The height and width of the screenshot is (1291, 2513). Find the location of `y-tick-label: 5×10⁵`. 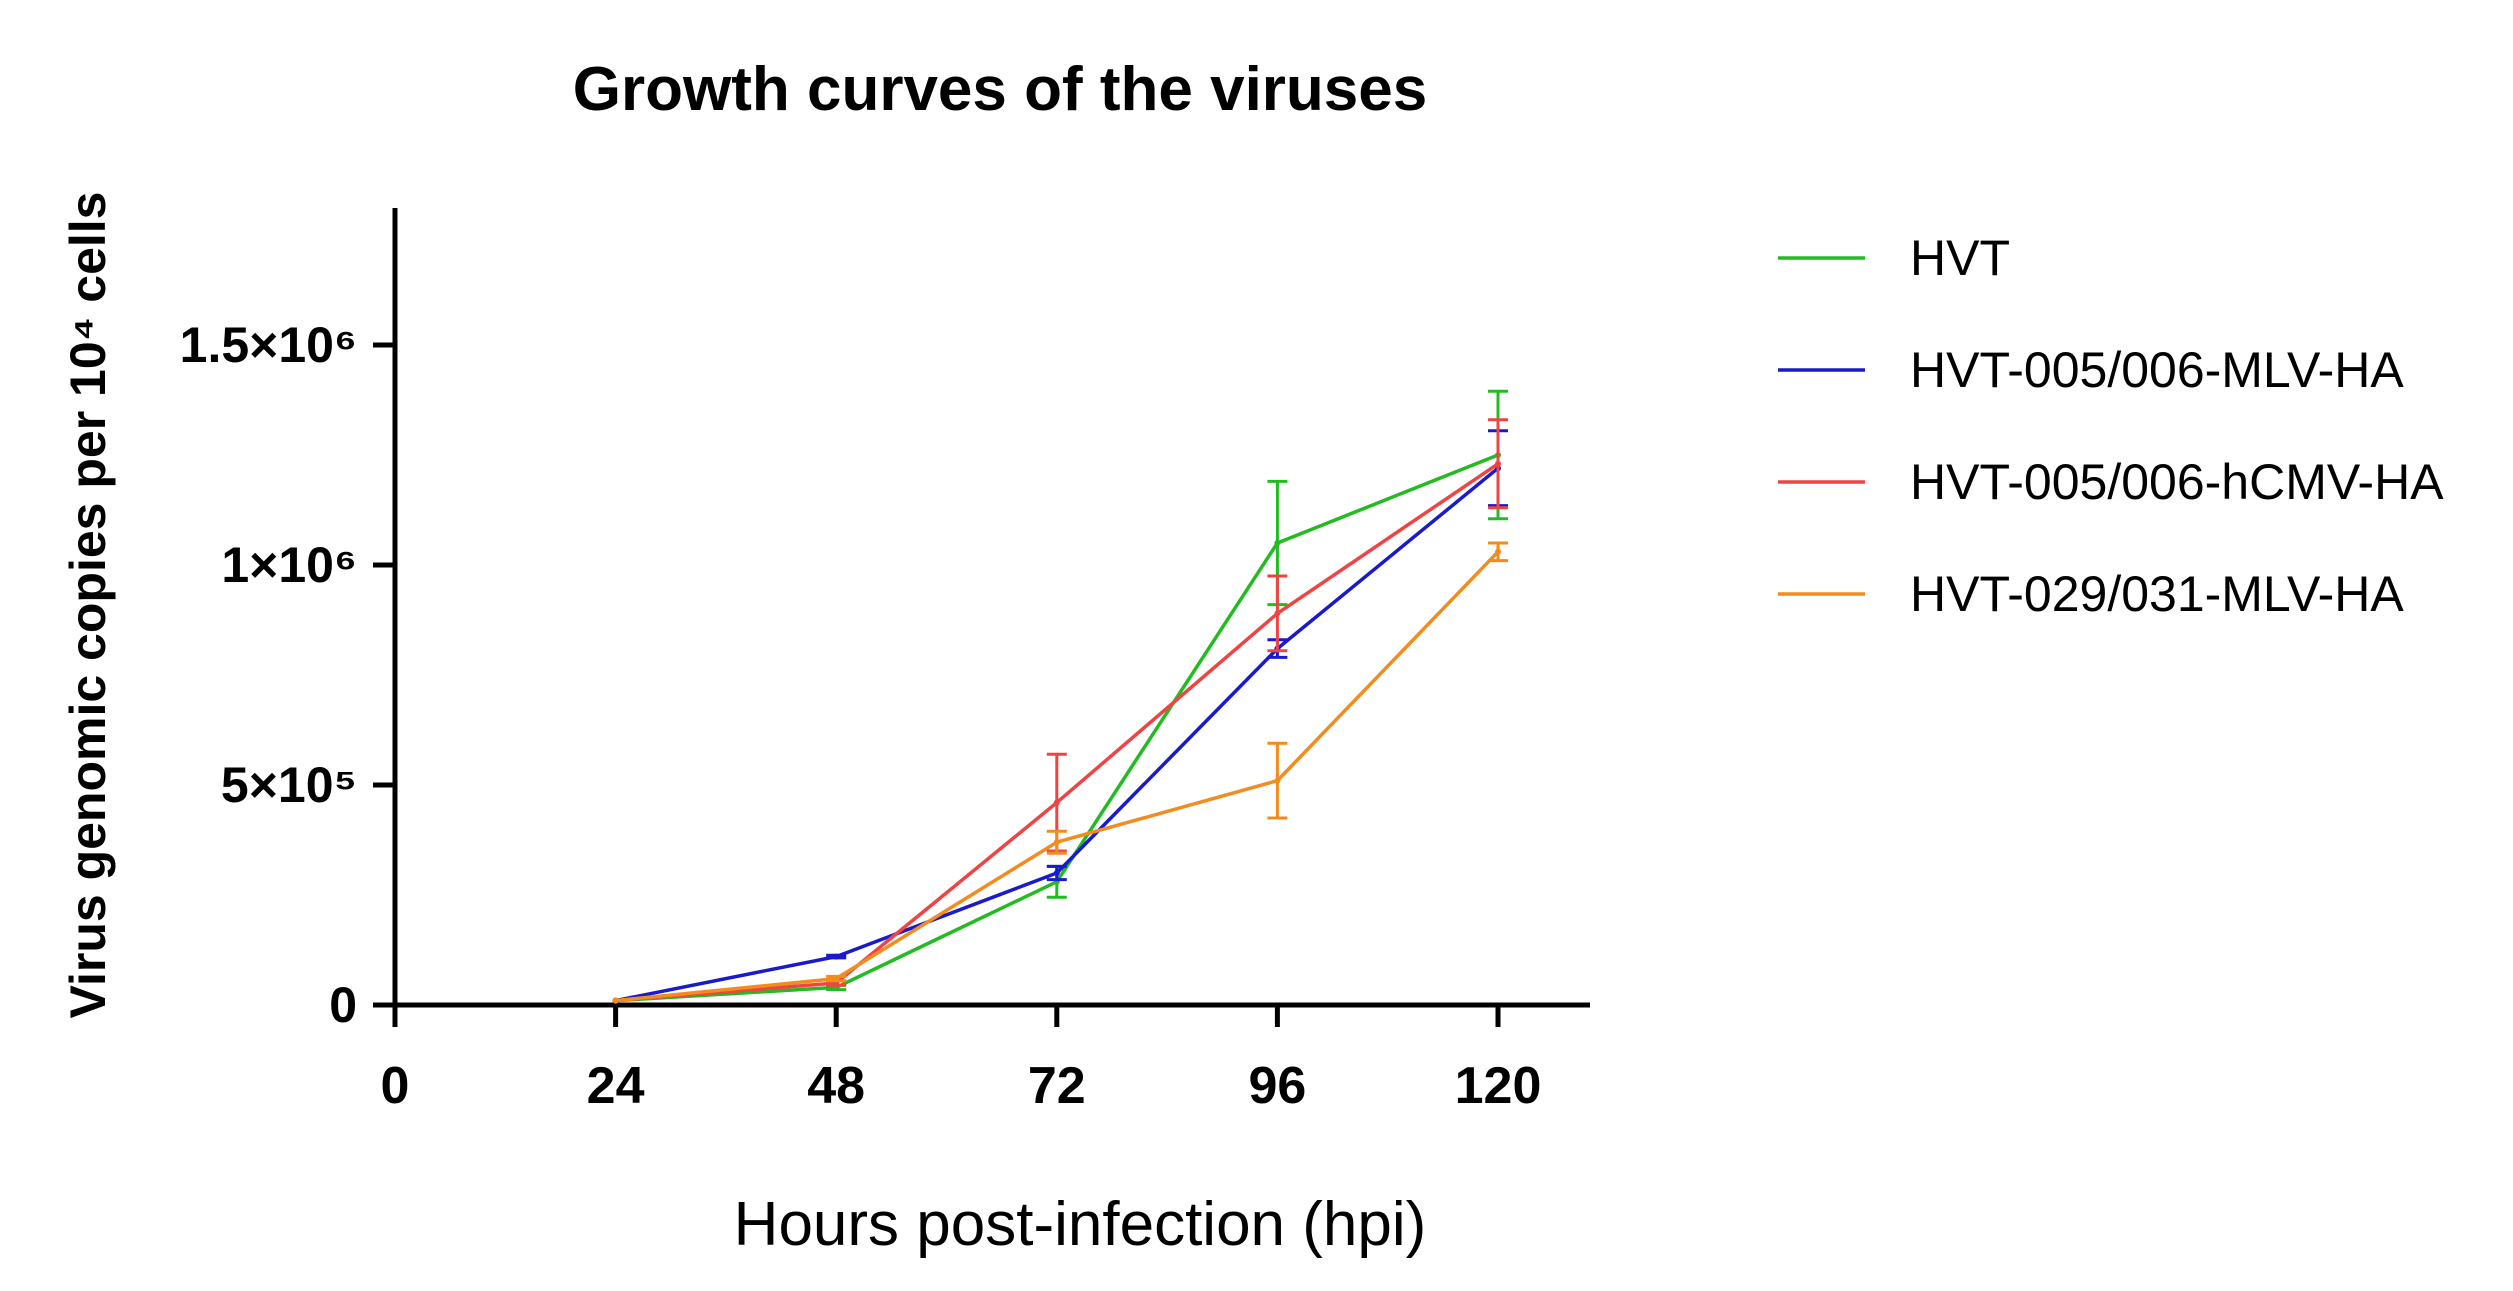

y-tick-label: 5×10⁵ is located at coordinates (289, 785).